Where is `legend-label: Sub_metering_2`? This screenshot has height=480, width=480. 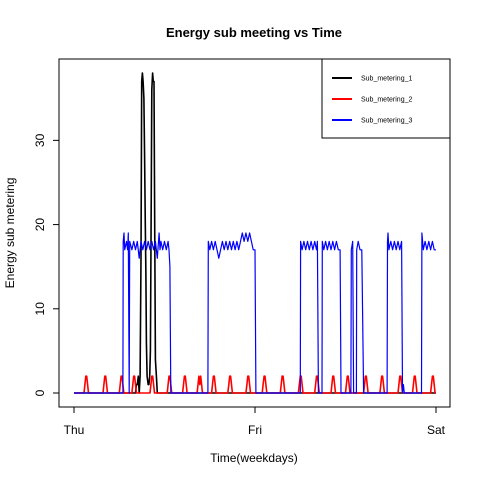 legend-label: Sub_metering_2 is located at coordinates (386, 100).